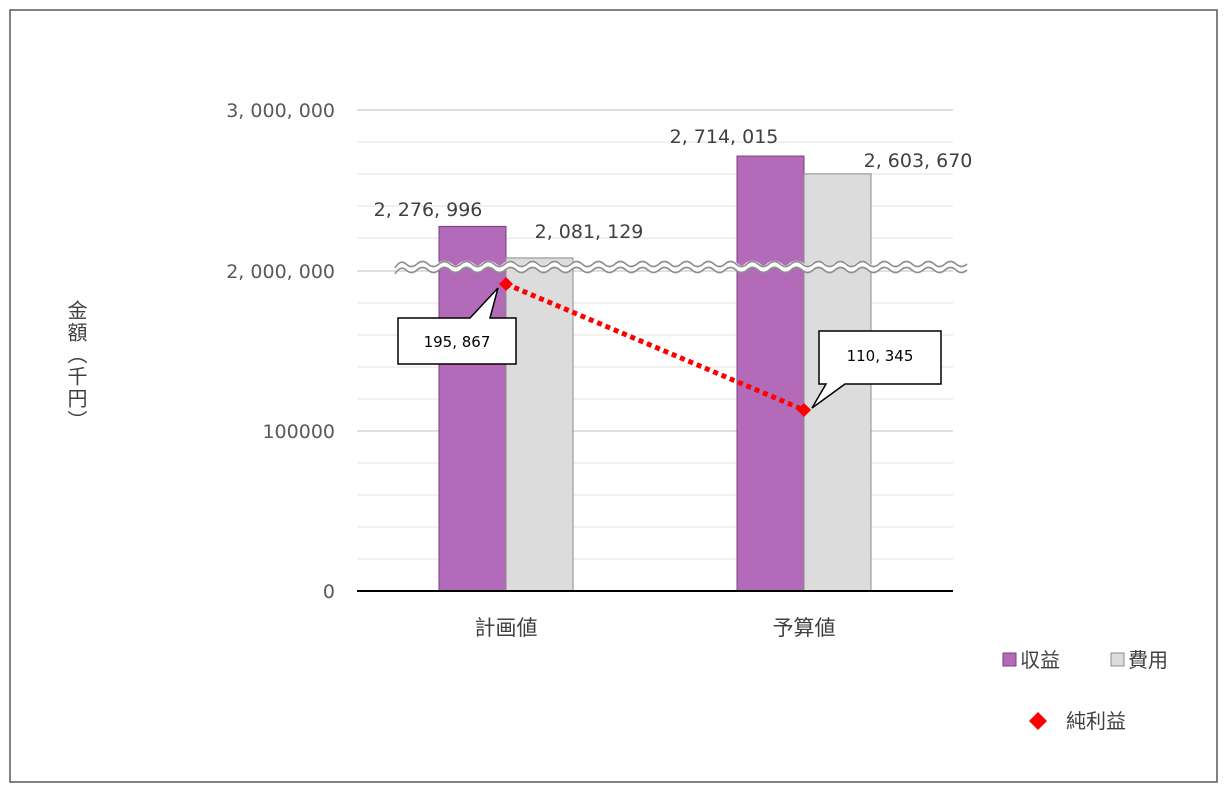  What do you see at coordinates (506, 628) in the screenshot?
I see `category-label: 計画値` at bounding box center [506, 628].